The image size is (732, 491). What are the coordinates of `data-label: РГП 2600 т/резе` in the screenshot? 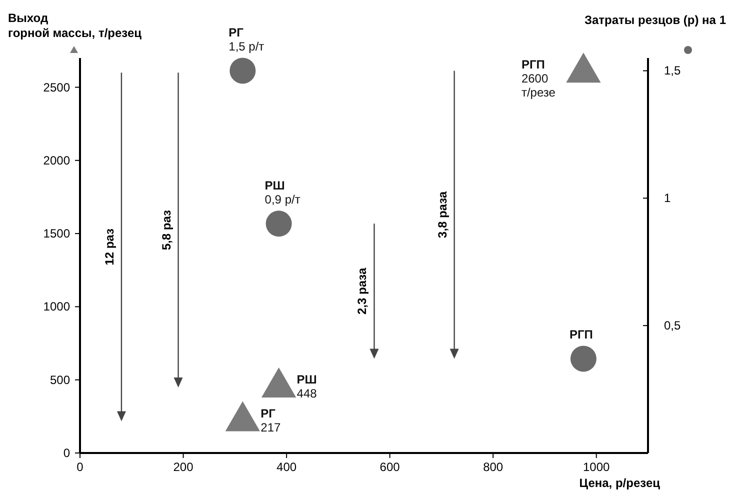 It's located at (538, 79).